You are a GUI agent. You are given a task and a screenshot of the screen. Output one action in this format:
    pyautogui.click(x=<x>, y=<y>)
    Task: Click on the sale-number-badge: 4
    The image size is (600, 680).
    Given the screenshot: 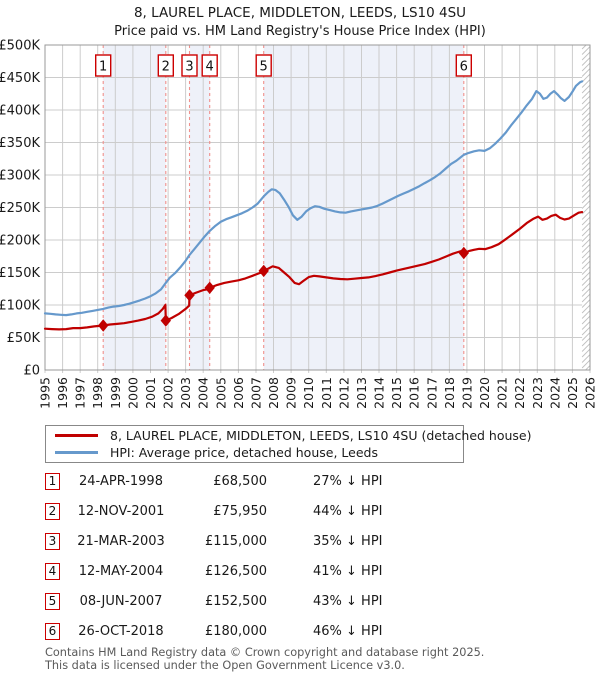 What is the action you would take?
    pyautogui.click(x=52, y=571)
    